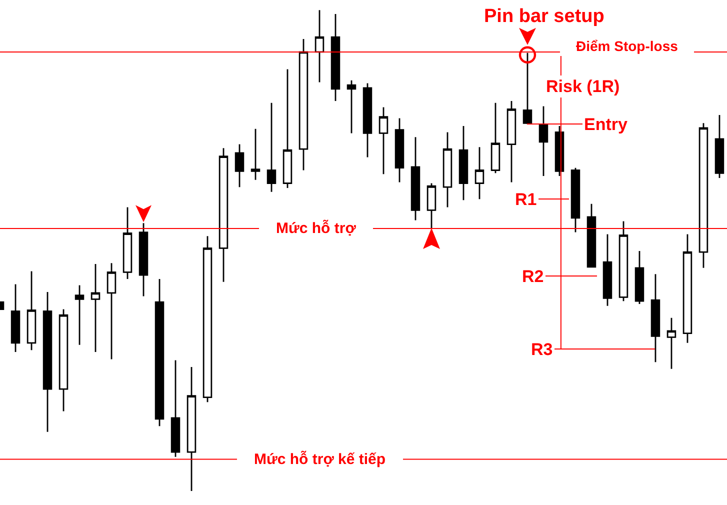 The image size is (727, 505). What do you see at coordinates (316, 228) in the screenshot?
I see `ref-line-label: Mức hỗ trợ` at bounding box center [316, 228].